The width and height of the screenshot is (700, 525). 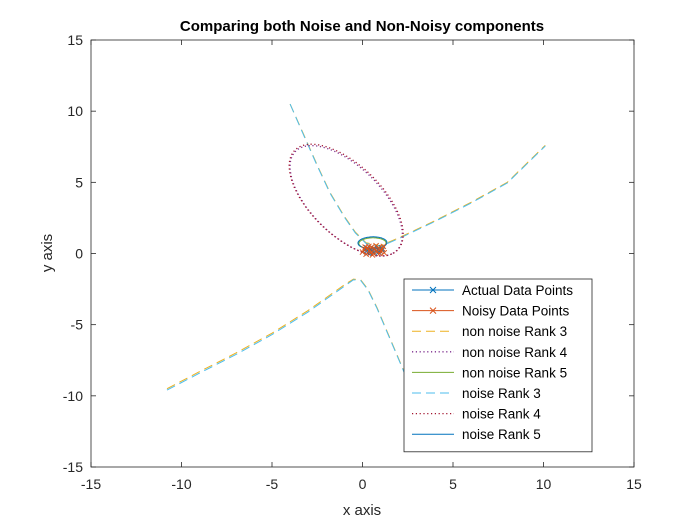 What do you see at coordinates (514, 331) in the screenshot?
I see `legend-label-non-noise-rank-3: non noise Rank 3` at bounding box center [514, 331].